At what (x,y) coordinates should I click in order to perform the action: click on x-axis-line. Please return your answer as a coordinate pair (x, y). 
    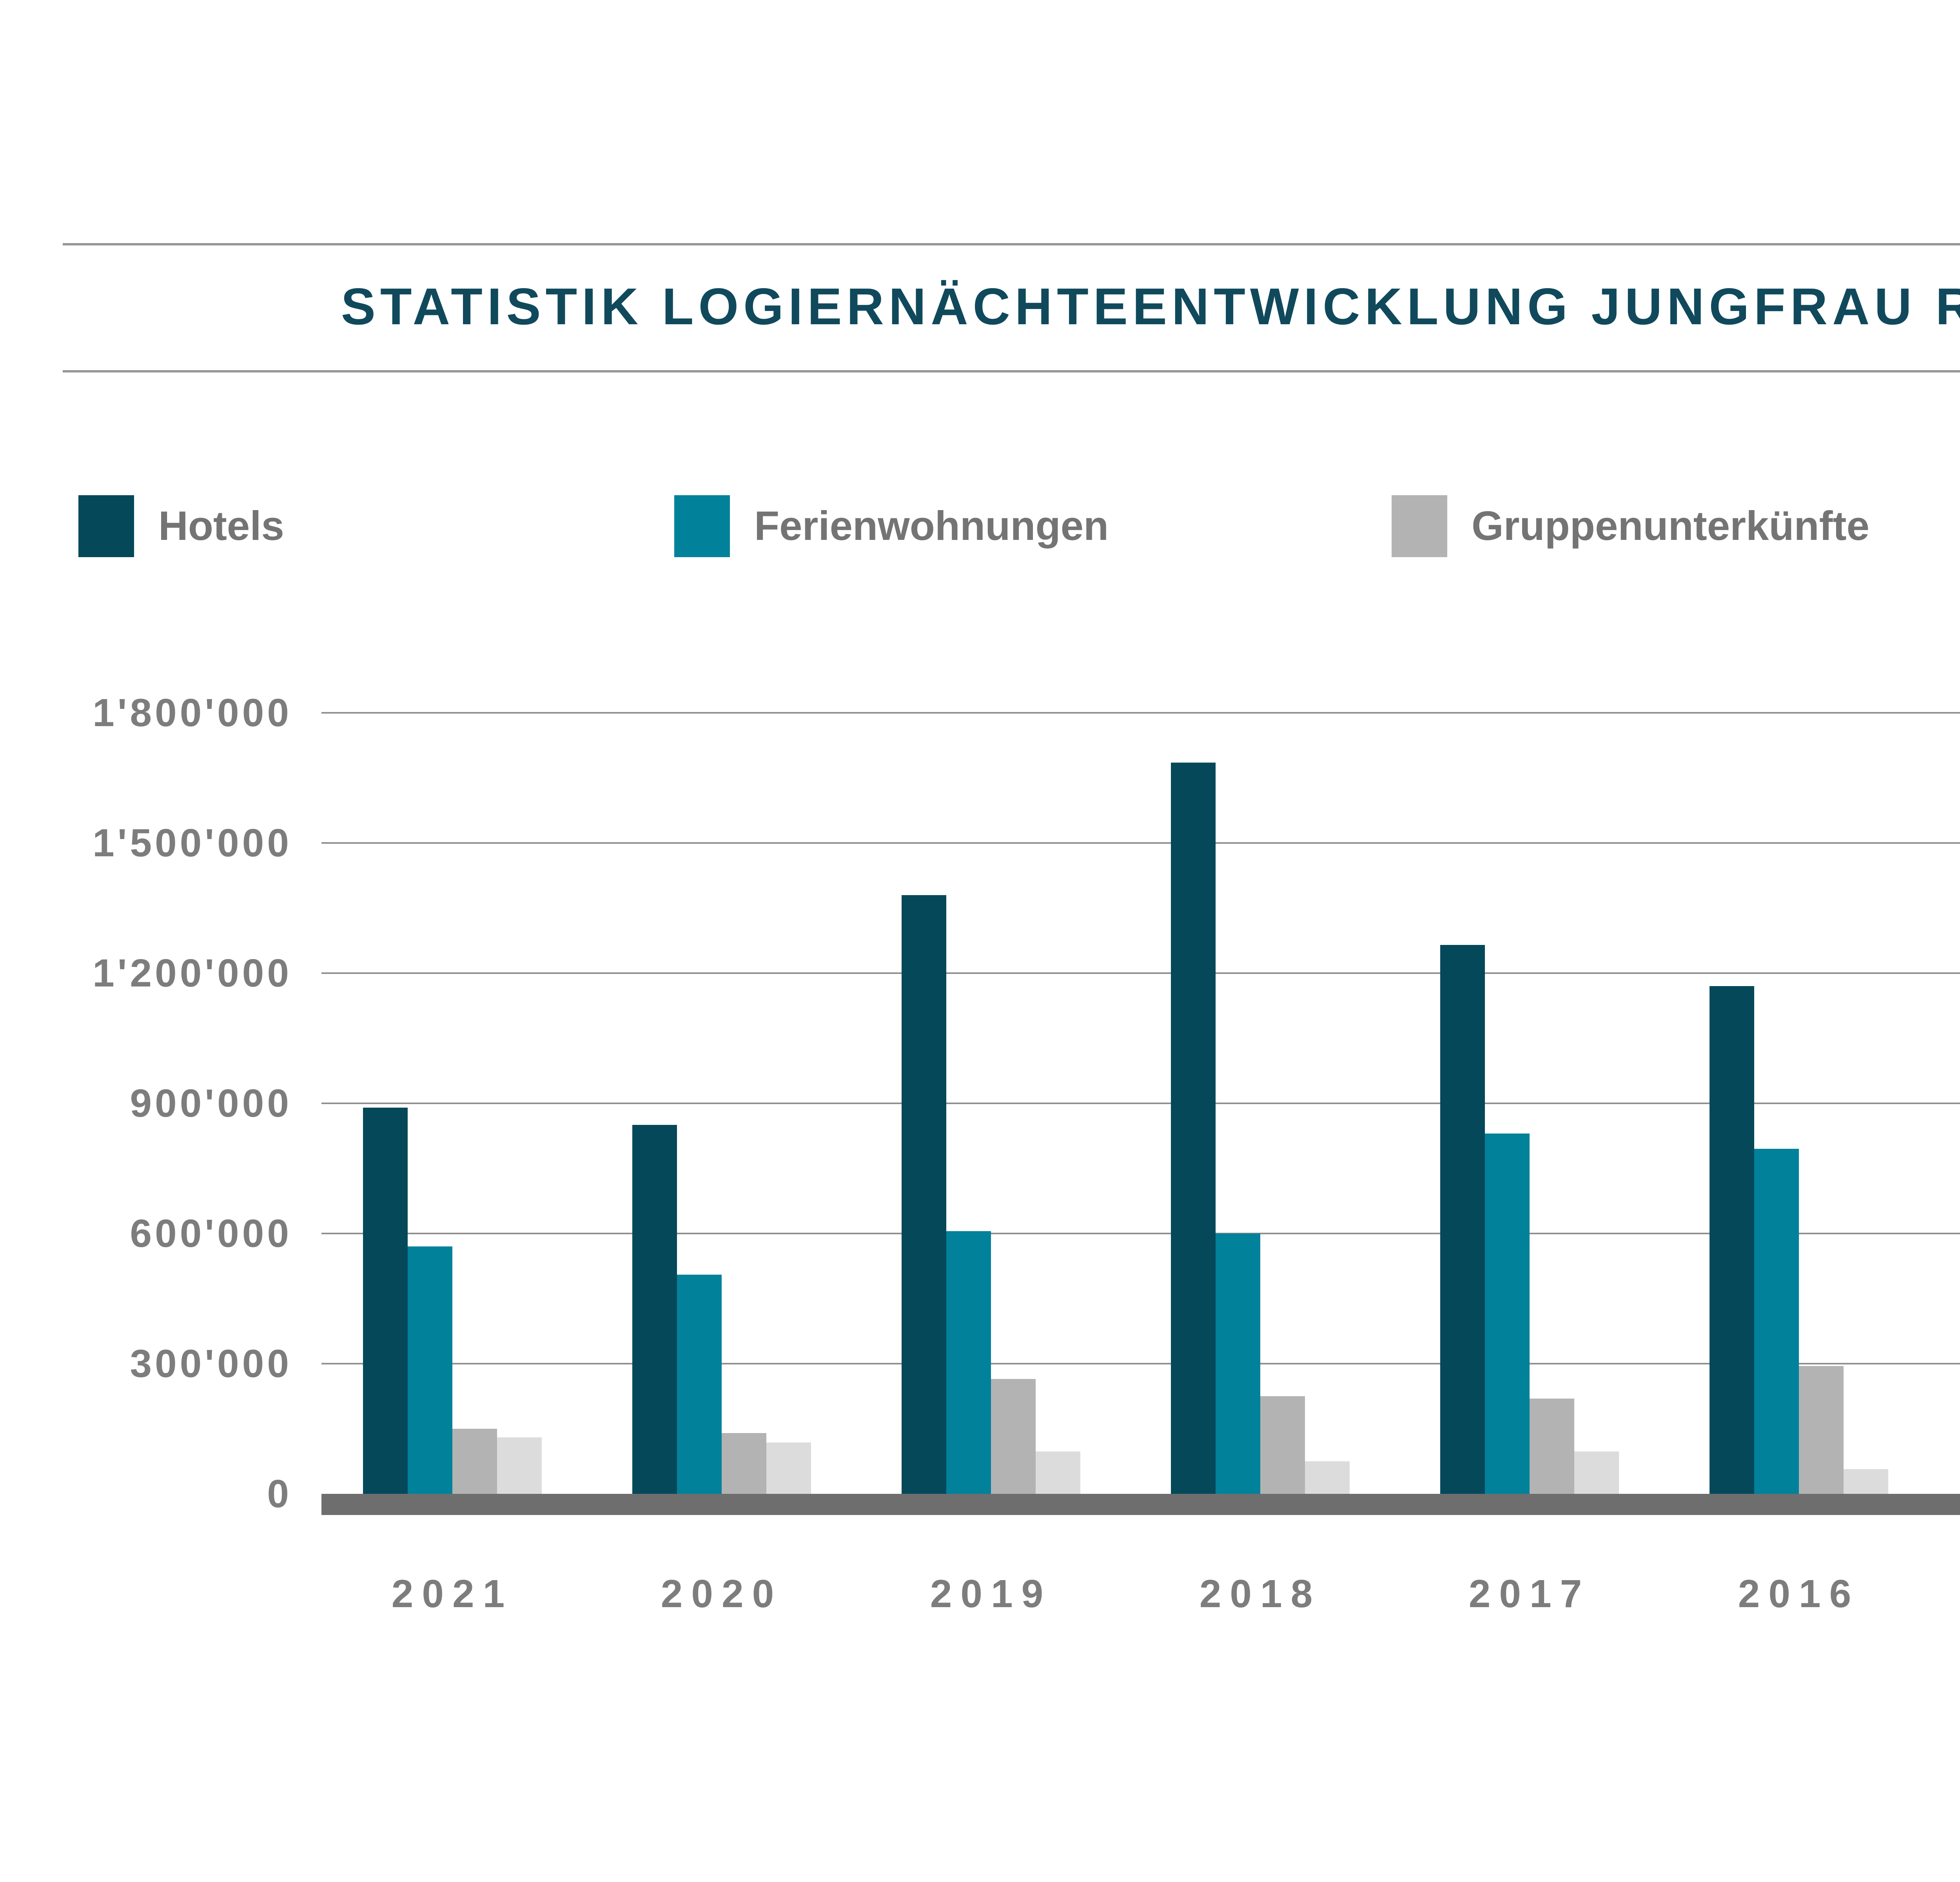
    Looking at the image, I should click on (1140, 1504).